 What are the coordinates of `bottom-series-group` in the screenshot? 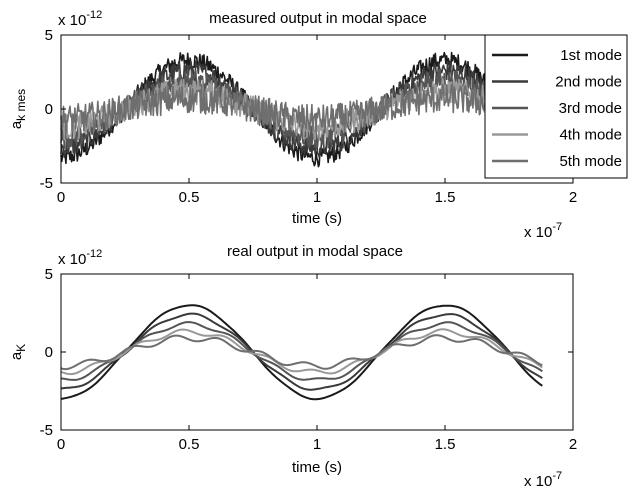 It's located at (301, 352).